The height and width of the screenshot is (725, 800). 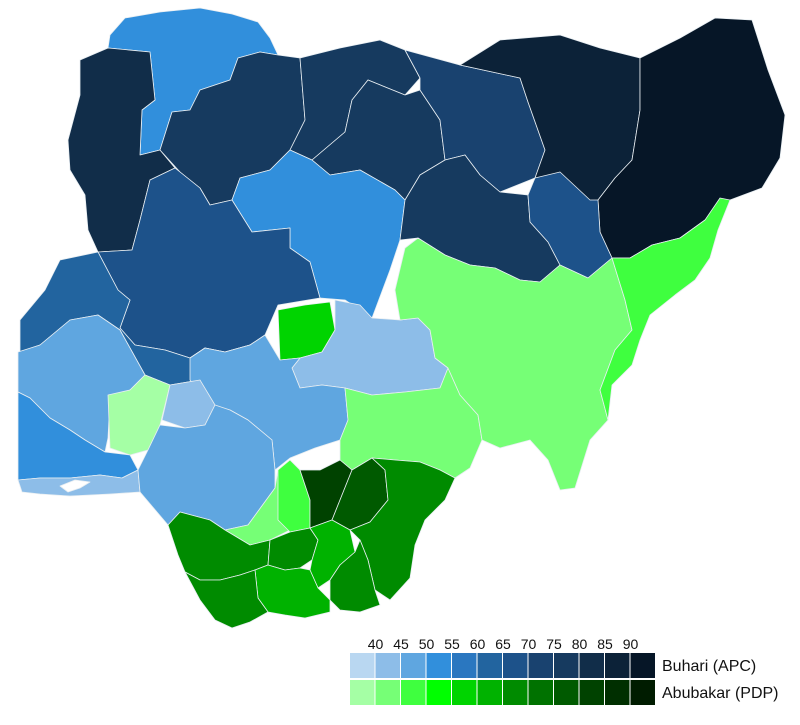 I want to click on legend-tick-label: 45, so click(x=401, y=644).